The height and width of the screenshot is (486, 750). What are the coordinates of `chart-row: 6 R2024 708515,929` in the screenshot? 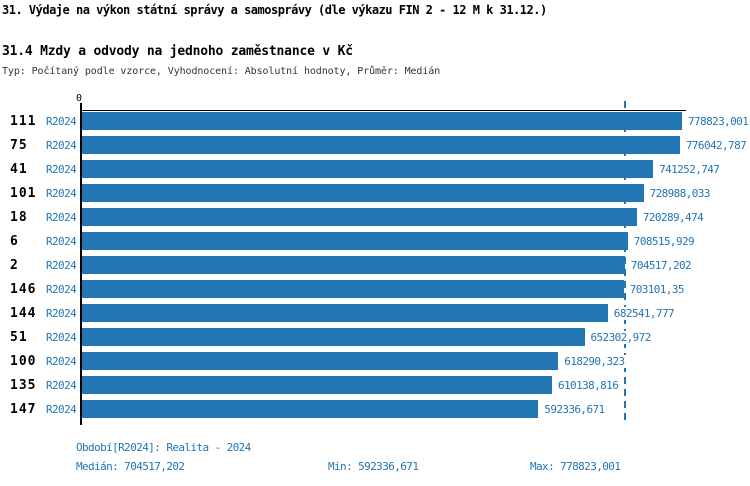 It's located at (375, 241).